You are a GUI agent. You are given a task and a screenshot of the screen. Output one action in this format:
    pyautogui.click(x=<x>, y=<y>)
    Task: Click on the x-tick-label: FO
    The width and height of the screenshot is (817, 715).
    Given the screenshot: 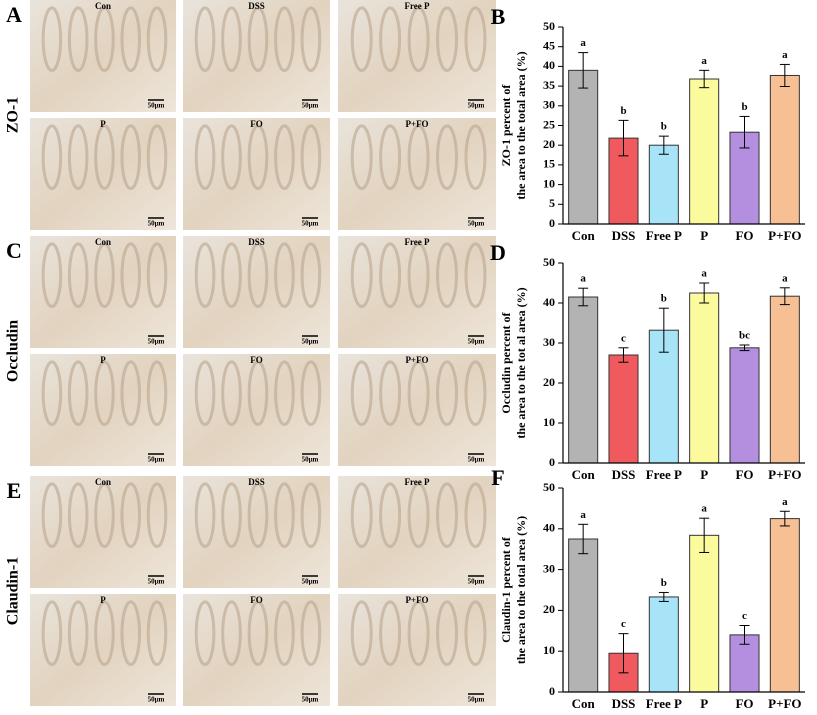 What is the action you would take?
    pyautogui.click(x=744, y=235)
    